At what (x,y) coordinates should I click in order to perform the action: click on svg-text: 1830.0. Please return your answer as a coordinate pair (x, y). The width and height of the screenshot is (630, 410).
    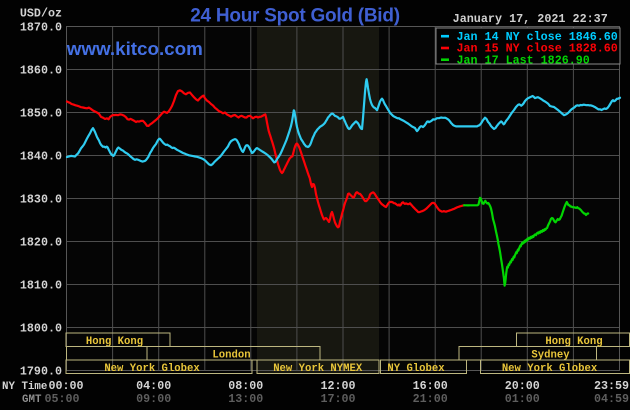
    Looking at the image, I should click on (41, 200).